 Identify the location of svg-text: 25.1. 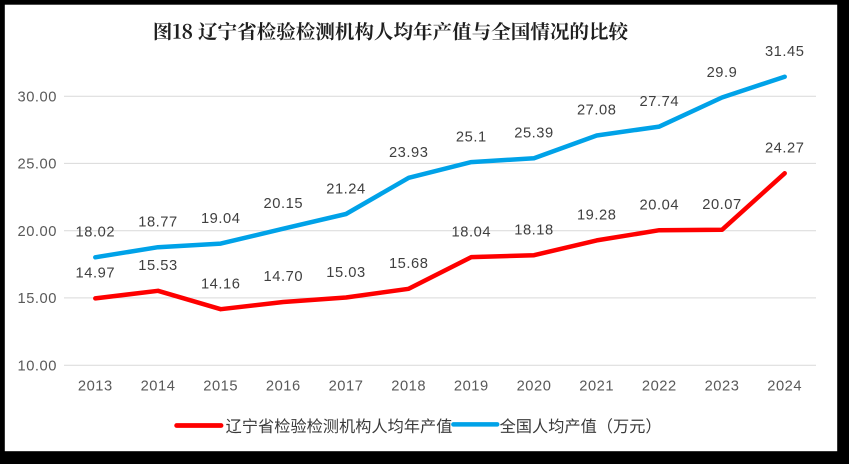
(471, 137).